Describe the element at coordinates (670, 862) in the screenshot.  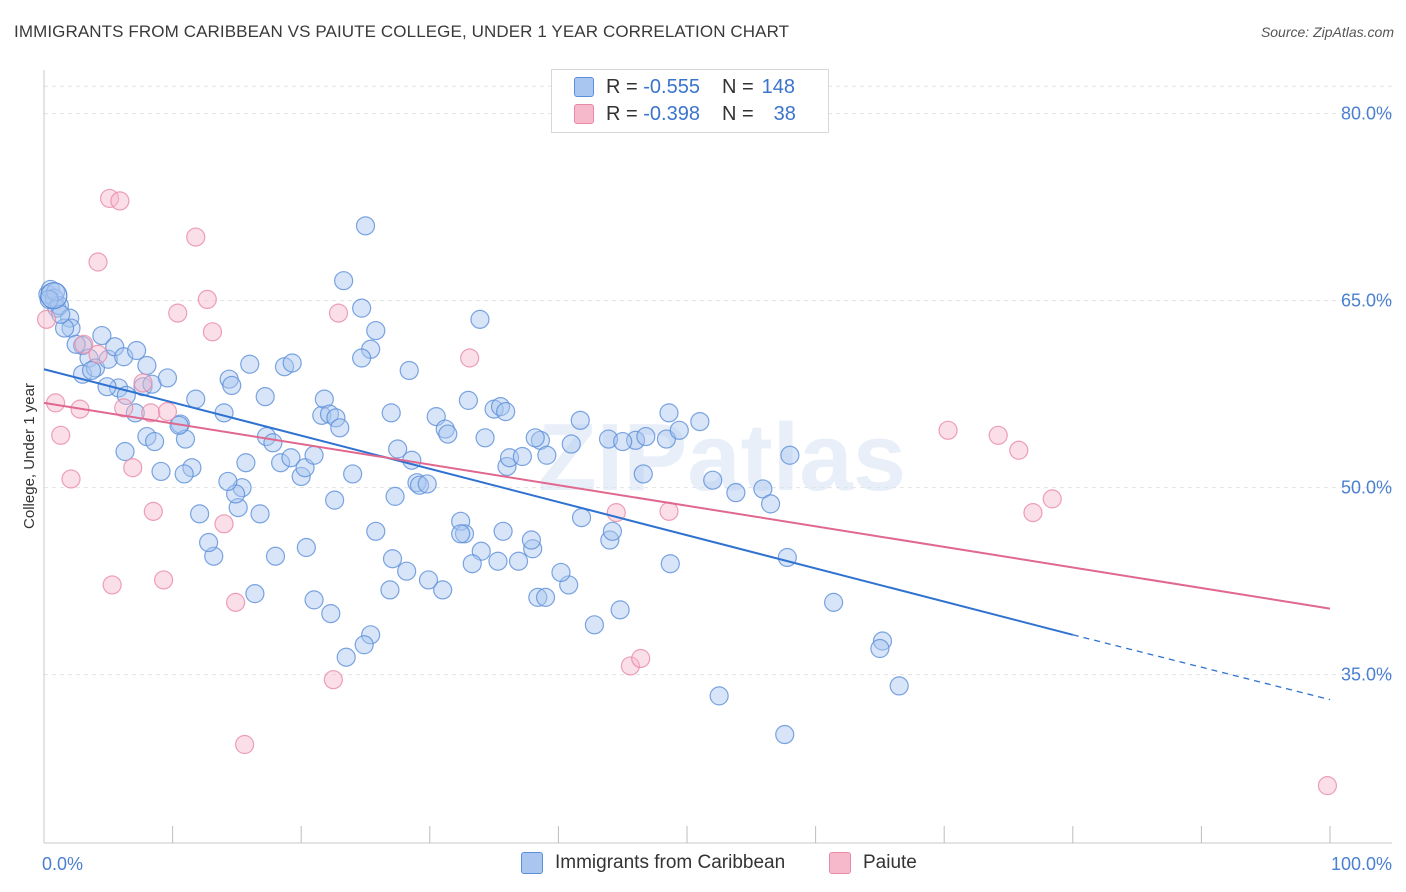
I see `legend-label-caribbean: Immigrants from Caribbean` at that location.